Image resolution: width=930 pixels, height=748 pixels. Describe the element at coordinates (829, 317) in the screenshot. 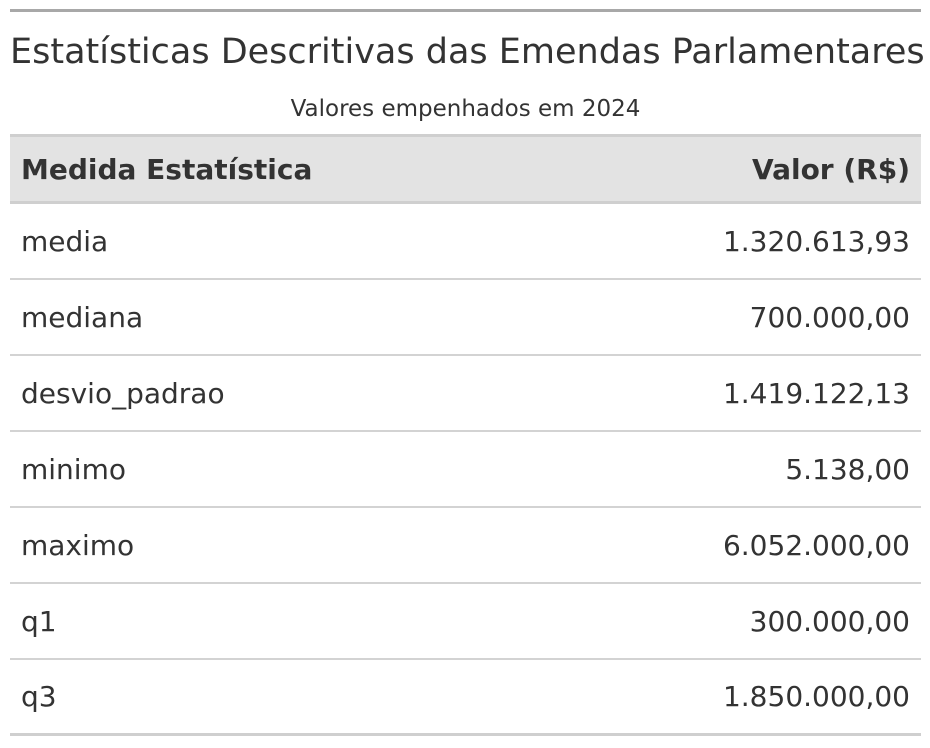

I see `value-cell: 700.000,00` at that location.